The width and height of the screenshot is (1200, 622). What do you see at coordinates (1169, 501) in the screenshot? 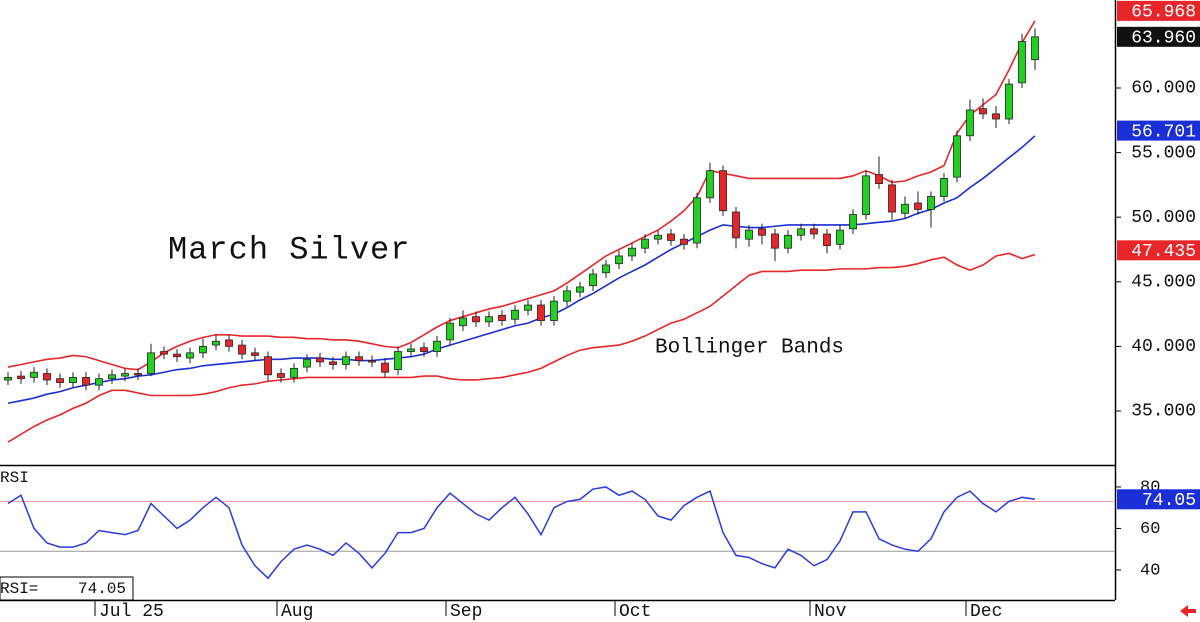
I see `rsi-tag-label: 74.05` at bounding box center [1169, 501].